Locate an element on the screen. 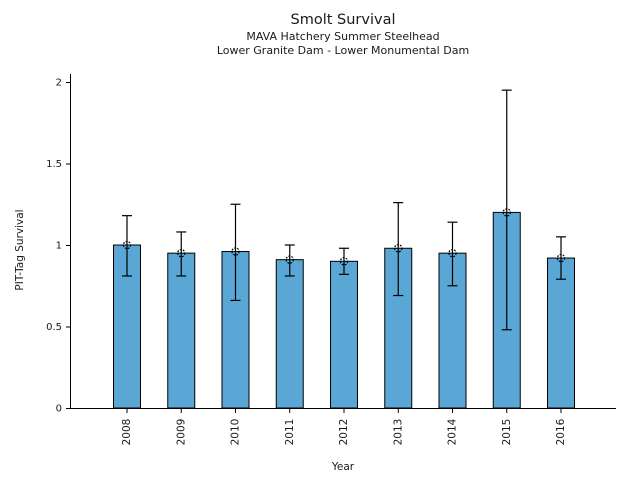  x-axis-label: Year is located at coordinates (343, 467).